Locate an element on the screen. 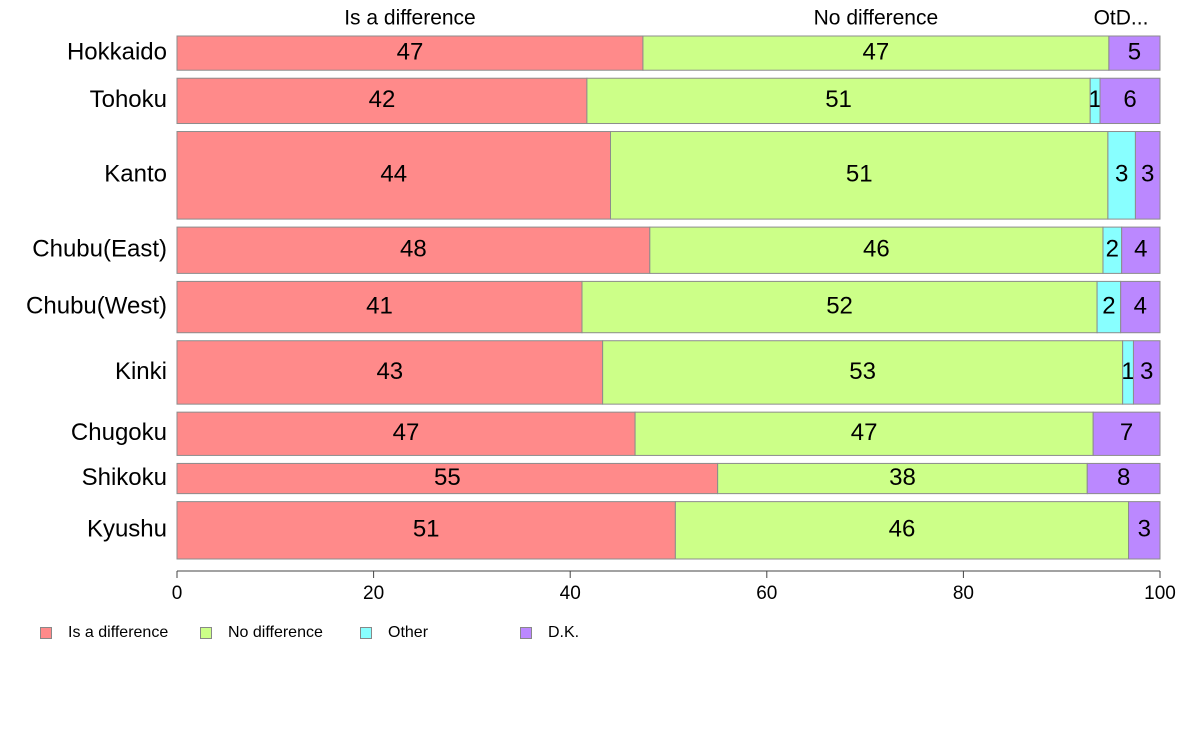 This screenshot has width=1188, height=736. data-label: 44 is located at coordinates (393, 174).